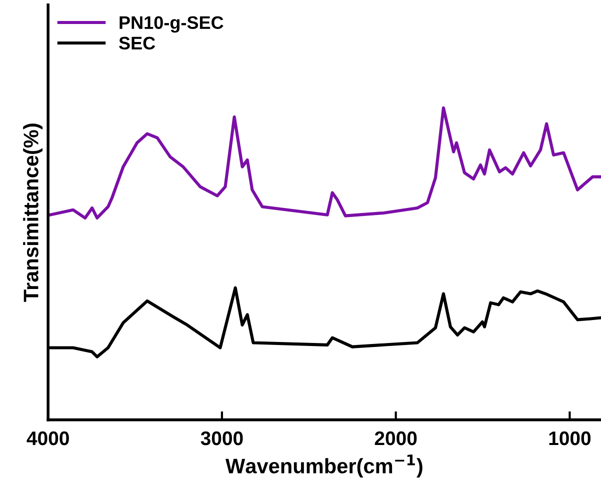 This screenshot has height=491, width=601. I want to click on x-tick-label: 4000, so click(47, 438).